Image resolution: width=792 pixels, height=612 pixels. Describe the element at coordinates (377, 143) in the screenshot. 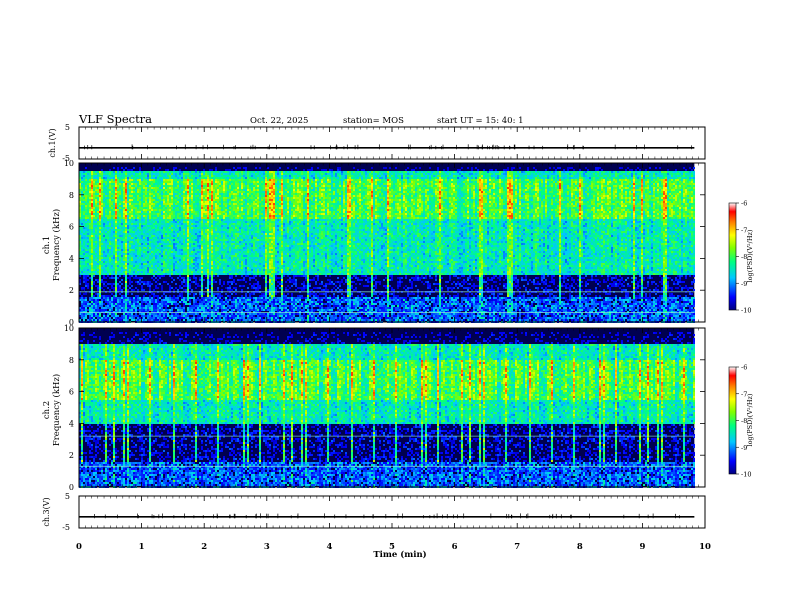

I see `ch1-waveform-panel: ch.1(V) 5 -5` at that location.